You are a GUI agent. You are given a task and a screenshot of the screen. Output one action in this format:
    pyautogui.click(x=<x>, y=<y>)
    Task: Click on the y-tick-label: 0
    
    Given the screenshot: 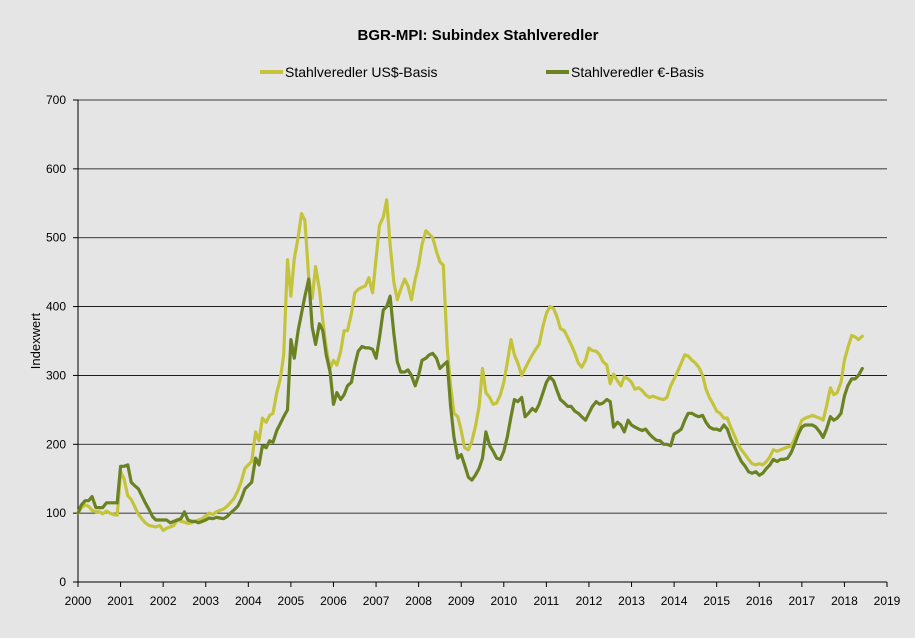 What is the action you would take?
    pyautogui.click(x=62, y=582)
    